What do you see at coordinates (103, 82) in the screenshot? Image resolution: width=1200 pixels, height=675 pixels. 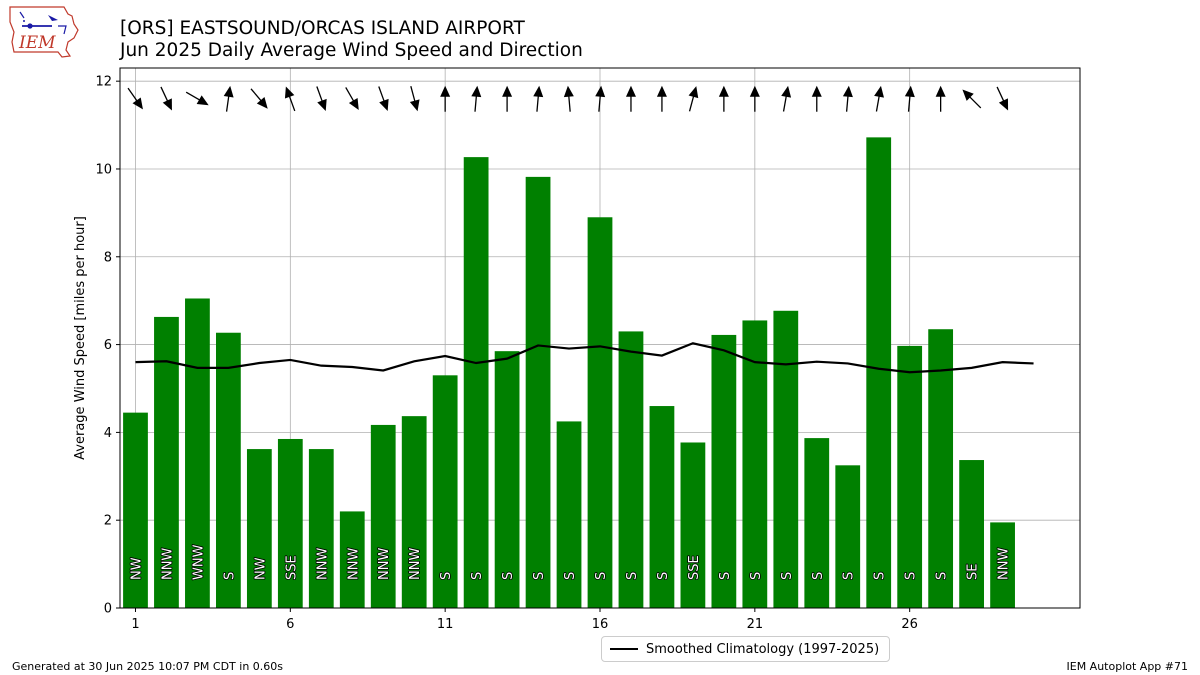 I see `y-tick-label: 12` at bounding box center [103, 82].